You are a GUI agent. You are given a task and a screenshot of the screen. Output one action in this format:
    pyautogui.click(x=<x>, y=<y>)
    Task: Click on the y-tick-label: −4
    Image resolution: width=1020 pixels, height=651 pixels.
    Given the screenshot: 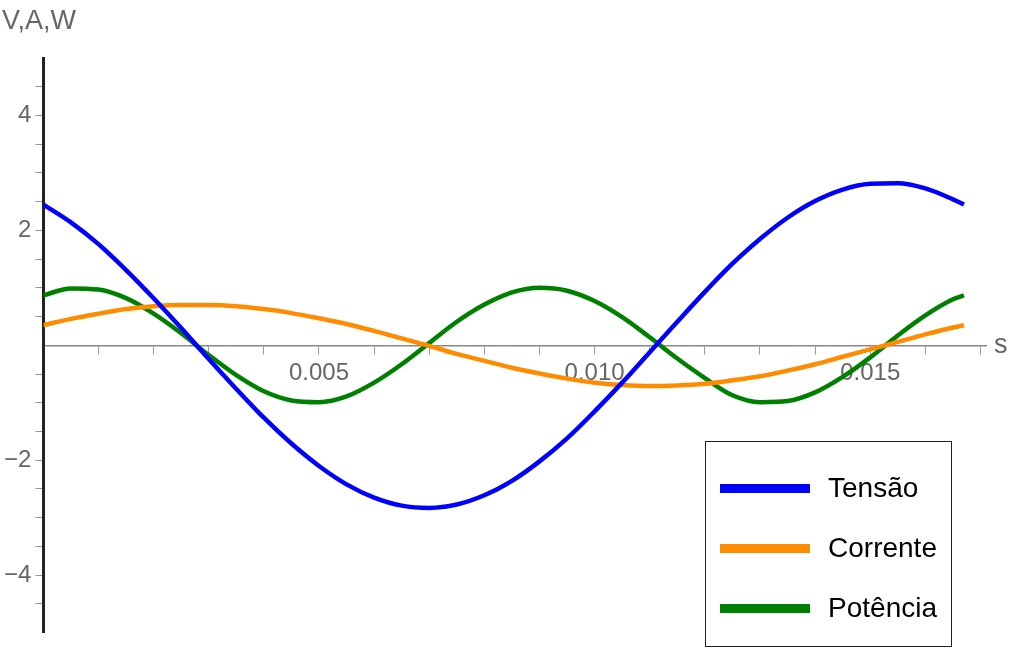 What is the action you would take?
    pyautogui.click(x=17, y=573)
    